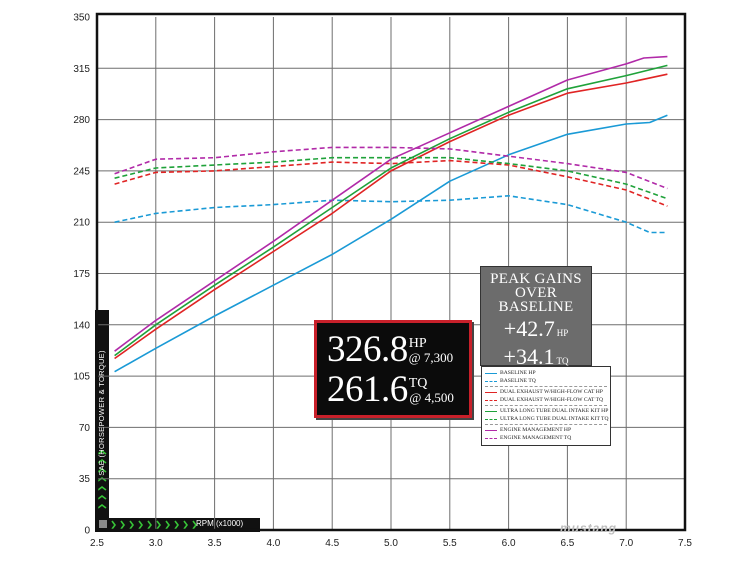 This screenshot has width=750, height=563. What do you see at coordinates (85, 479) in the screenshot?
I see `y-tick-label: 35` at bounding box center [85, 479].